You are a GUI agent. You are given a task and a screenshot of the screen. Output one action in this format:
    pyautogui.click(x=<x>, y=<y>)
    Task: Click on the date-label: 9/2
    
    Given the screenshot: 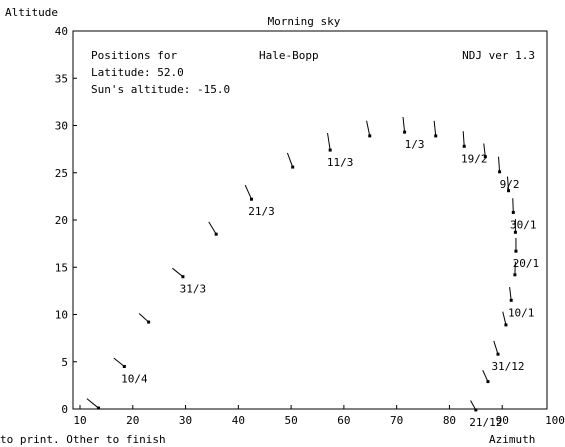 What is the action you would take?
    pyautogui.click(x=510, y=184)
    